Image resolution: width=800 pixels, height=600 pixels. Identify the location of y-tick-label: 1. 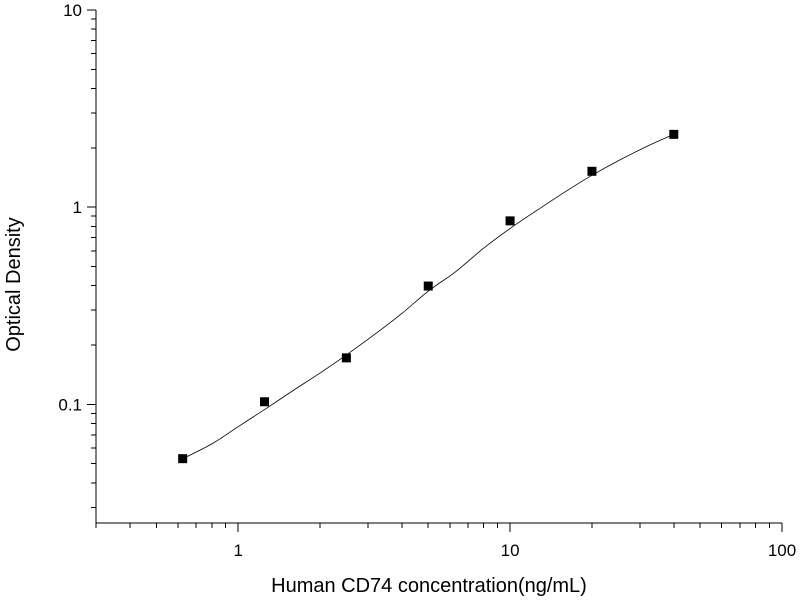
(77, 207).